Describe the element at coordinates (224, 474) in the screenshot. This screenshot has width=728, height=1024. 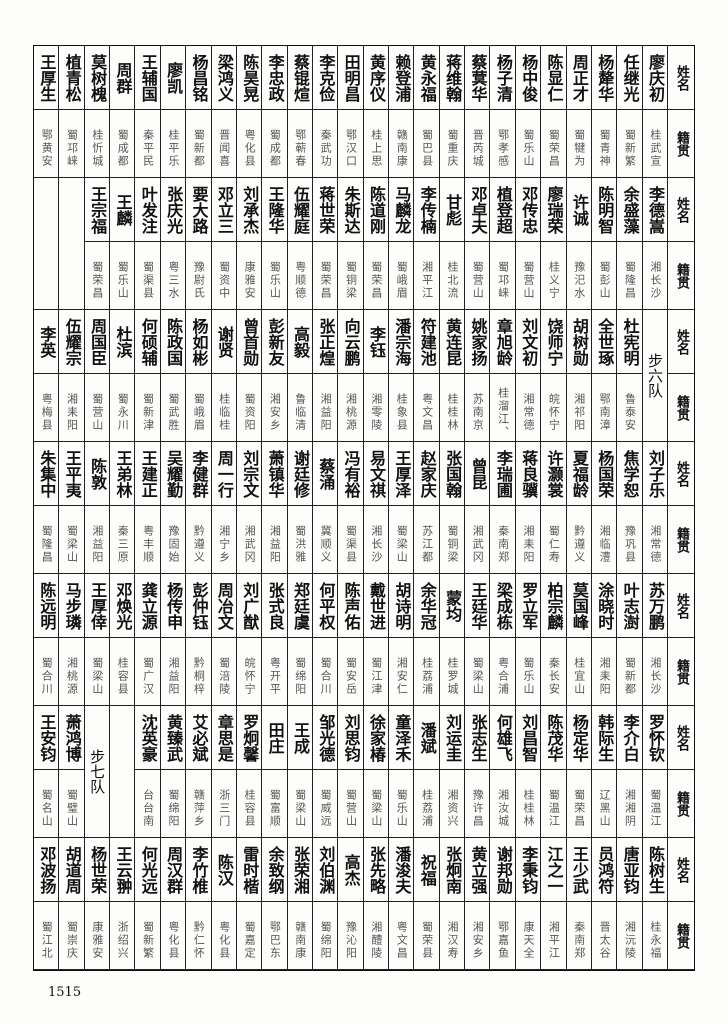
I see `person-name: 周一行` at that location.